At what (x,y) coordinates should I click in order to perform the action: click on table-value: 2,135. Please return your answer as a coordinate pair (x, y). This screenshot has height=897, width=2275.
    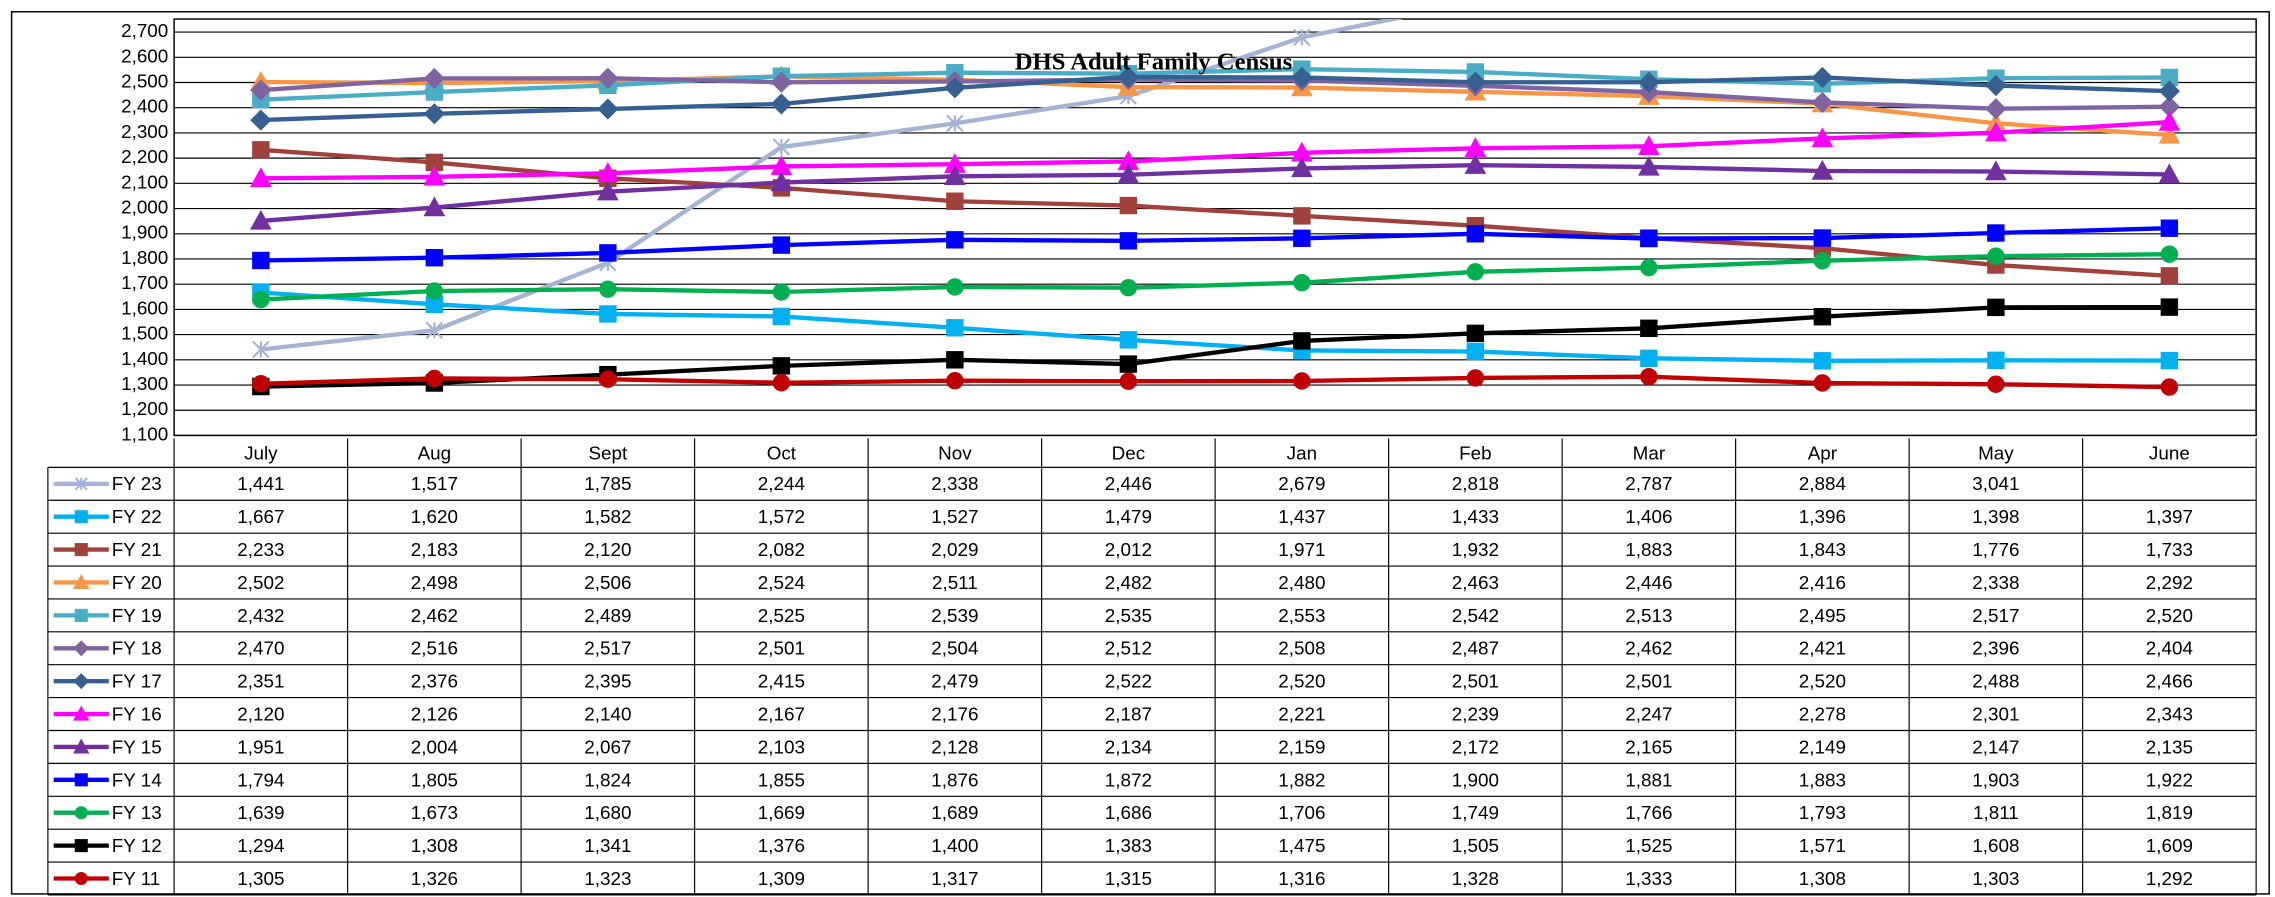
    Looking at the image, I should click on (2169, 746).